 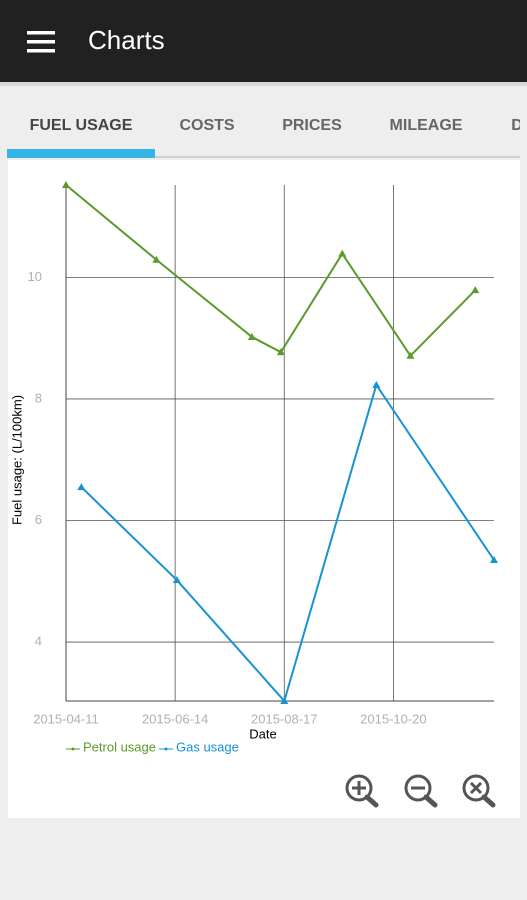 What do you see at coordinates (38, 397) in the screenshot?
I see `y-tick-label: 8` at bounding box center [38, 397].